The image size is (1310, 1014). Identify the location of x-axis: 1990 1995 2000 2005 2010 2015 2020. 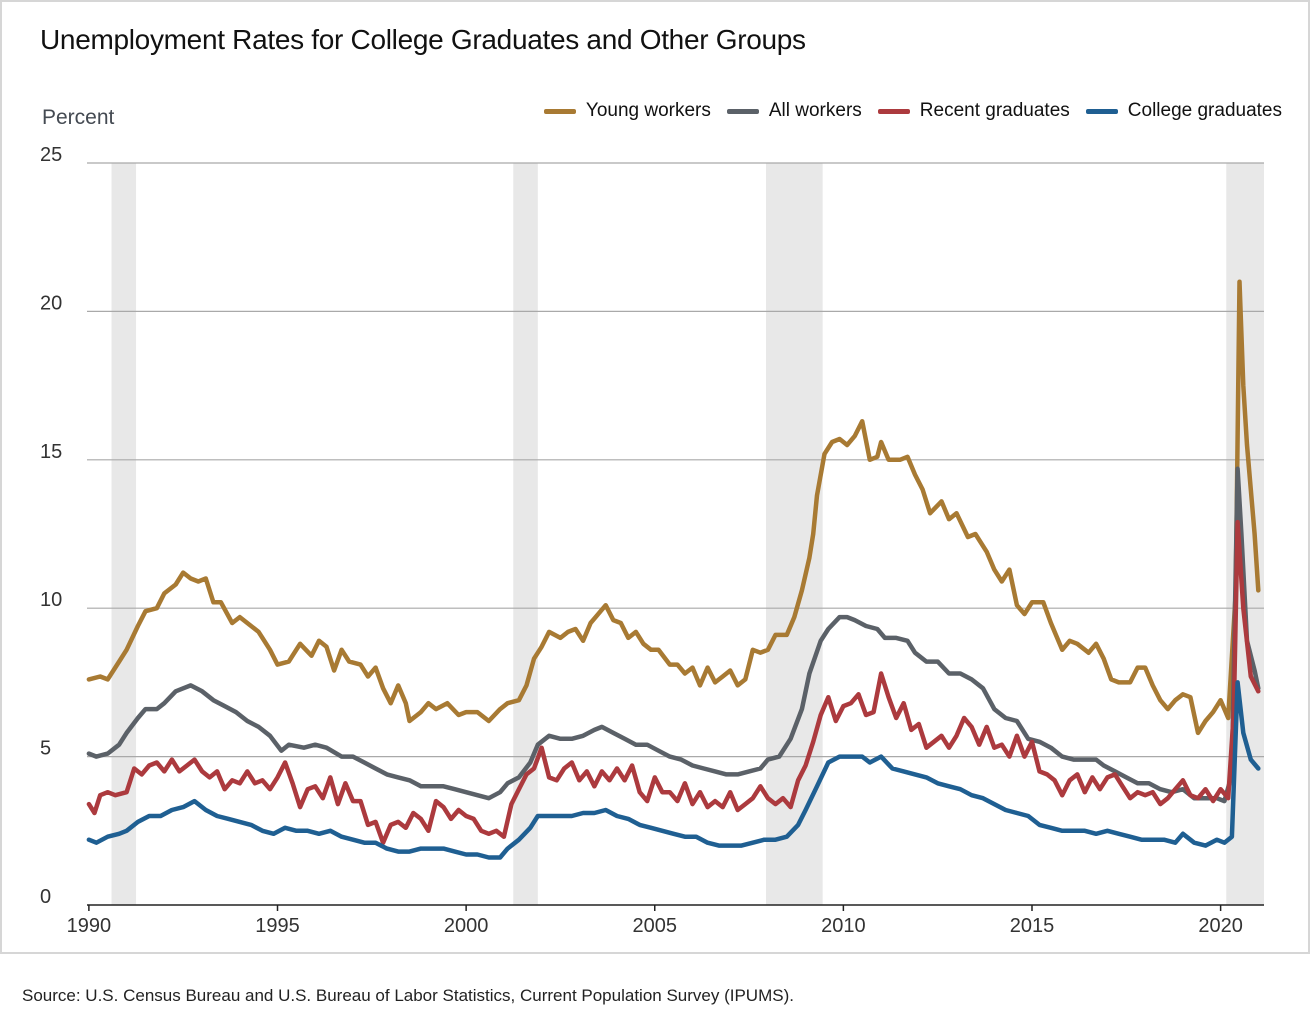
(665, 920).